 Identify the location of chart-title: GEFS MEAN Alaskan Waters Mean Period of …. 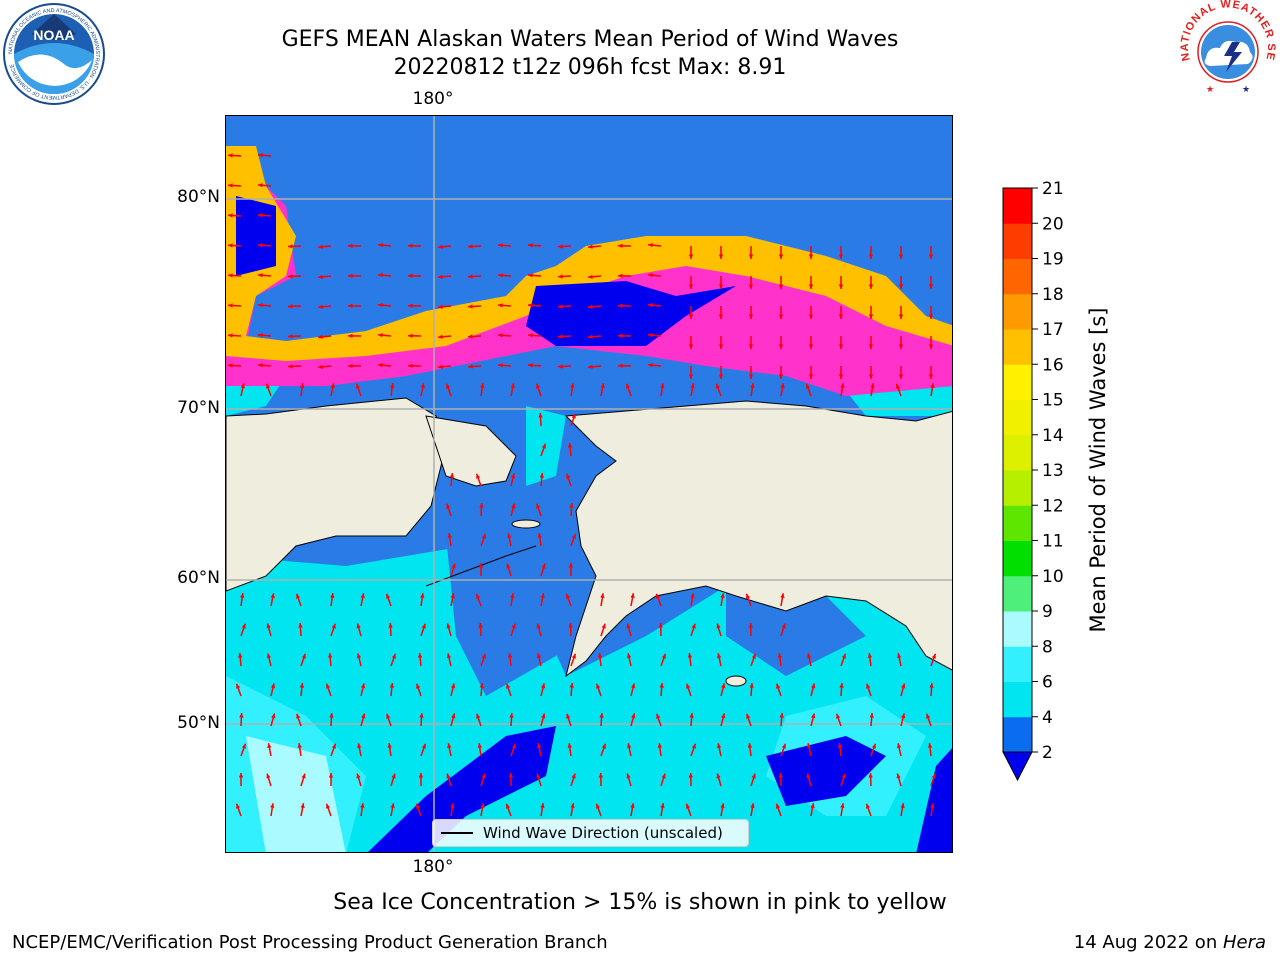
(590, 39).